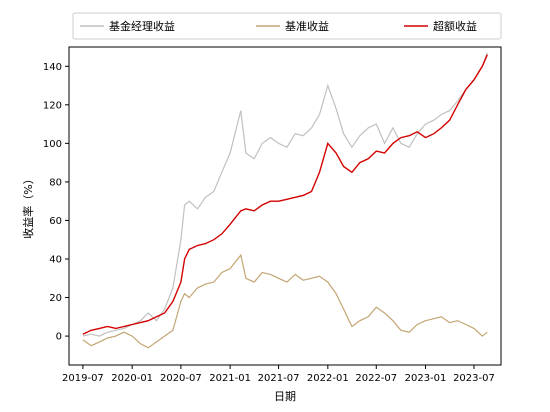 The width and height of the screenshot is (550, 412). What do you see at coordinates (307, 26) in the screenshot?
I see `legend-label-benchmark: 基准收益` at bounding box center [307, 26].